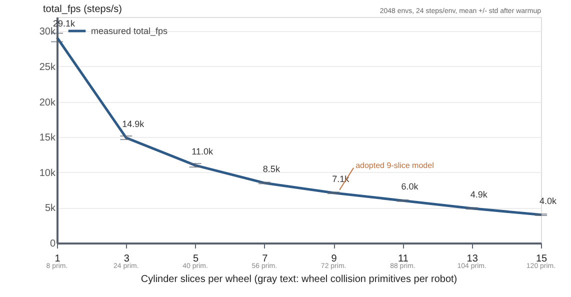 This screenshot has height=297, width=571. Describe the element at coordinates (410, 187) in the screenshot. I see `data-label: 6.0k` at that location.